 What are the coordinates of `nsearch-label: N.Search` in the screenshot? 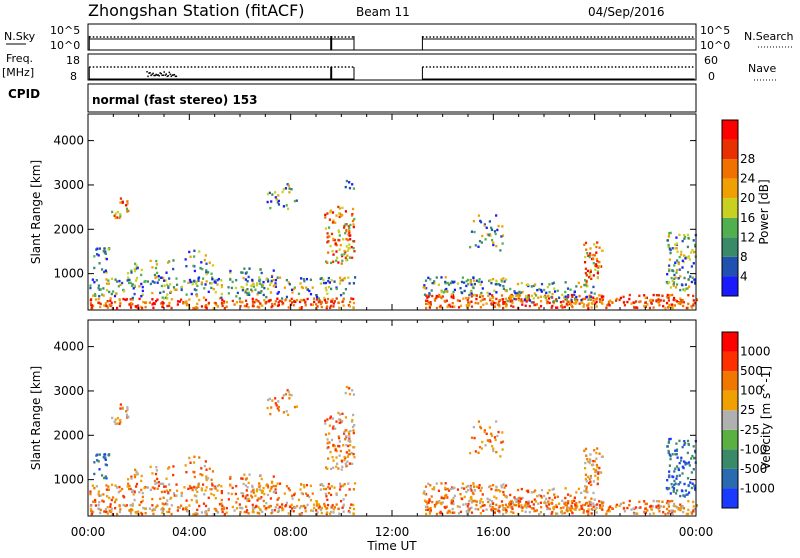 It's located at (769, 36).